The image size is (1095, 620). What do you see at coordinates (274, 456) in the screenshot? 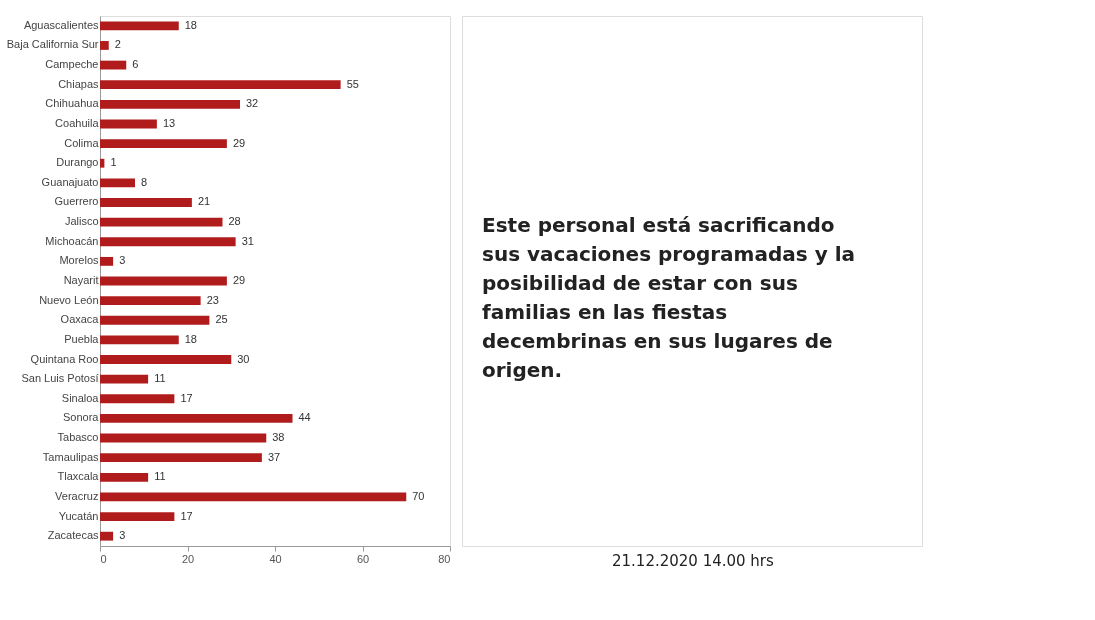
I see `data-label: 37` at bounding box center [274, 456].